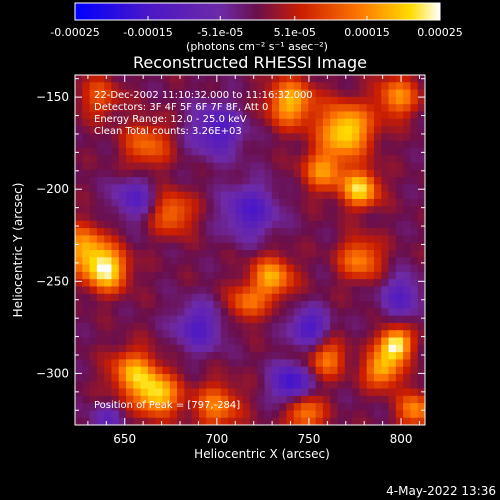 Image resolution: width=500 pixels, height=500 pixels. I want to click on colorbar-gradient, so click(257, 11).